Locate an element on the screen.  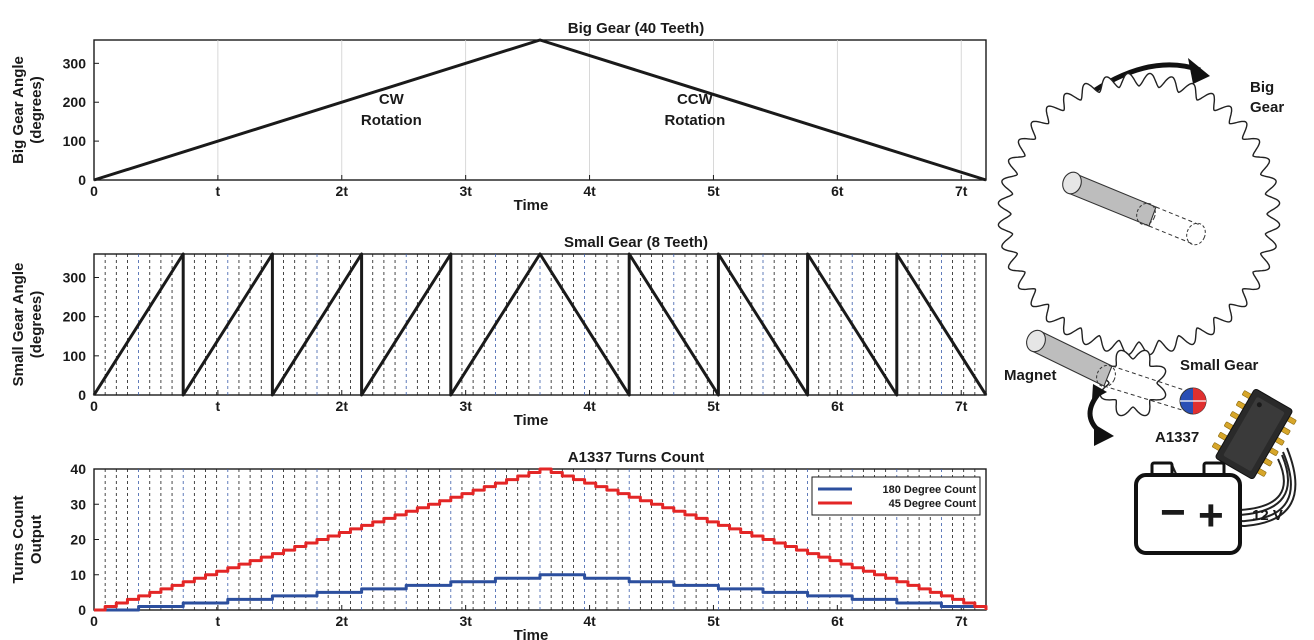
y-axis-label: Small Gear Angle is located at coordinates (18, 325).